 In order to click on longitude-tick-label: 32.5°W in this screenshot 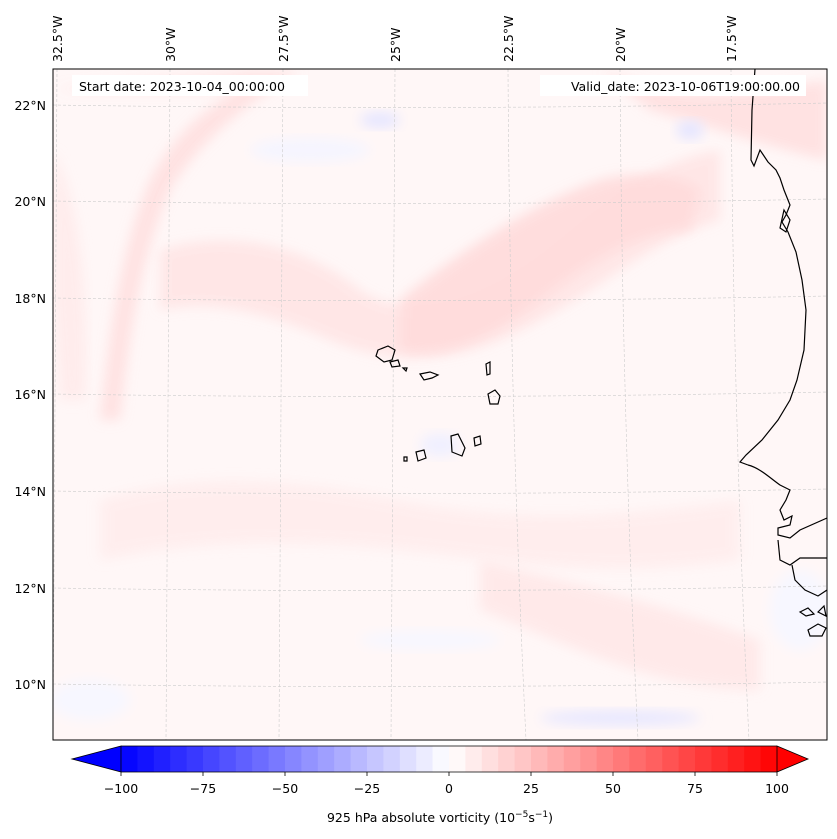, I will do `click(57, 39)`.